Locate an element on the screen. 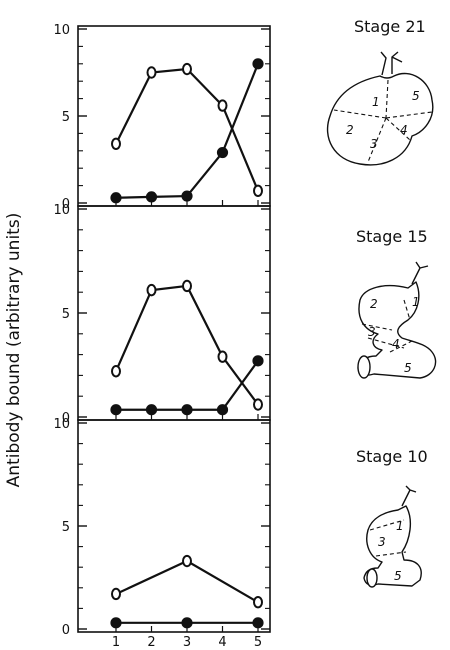 The image size is (450, 650). panel-1-ytick-label-10: 10 is located at coordinates (61, 210).